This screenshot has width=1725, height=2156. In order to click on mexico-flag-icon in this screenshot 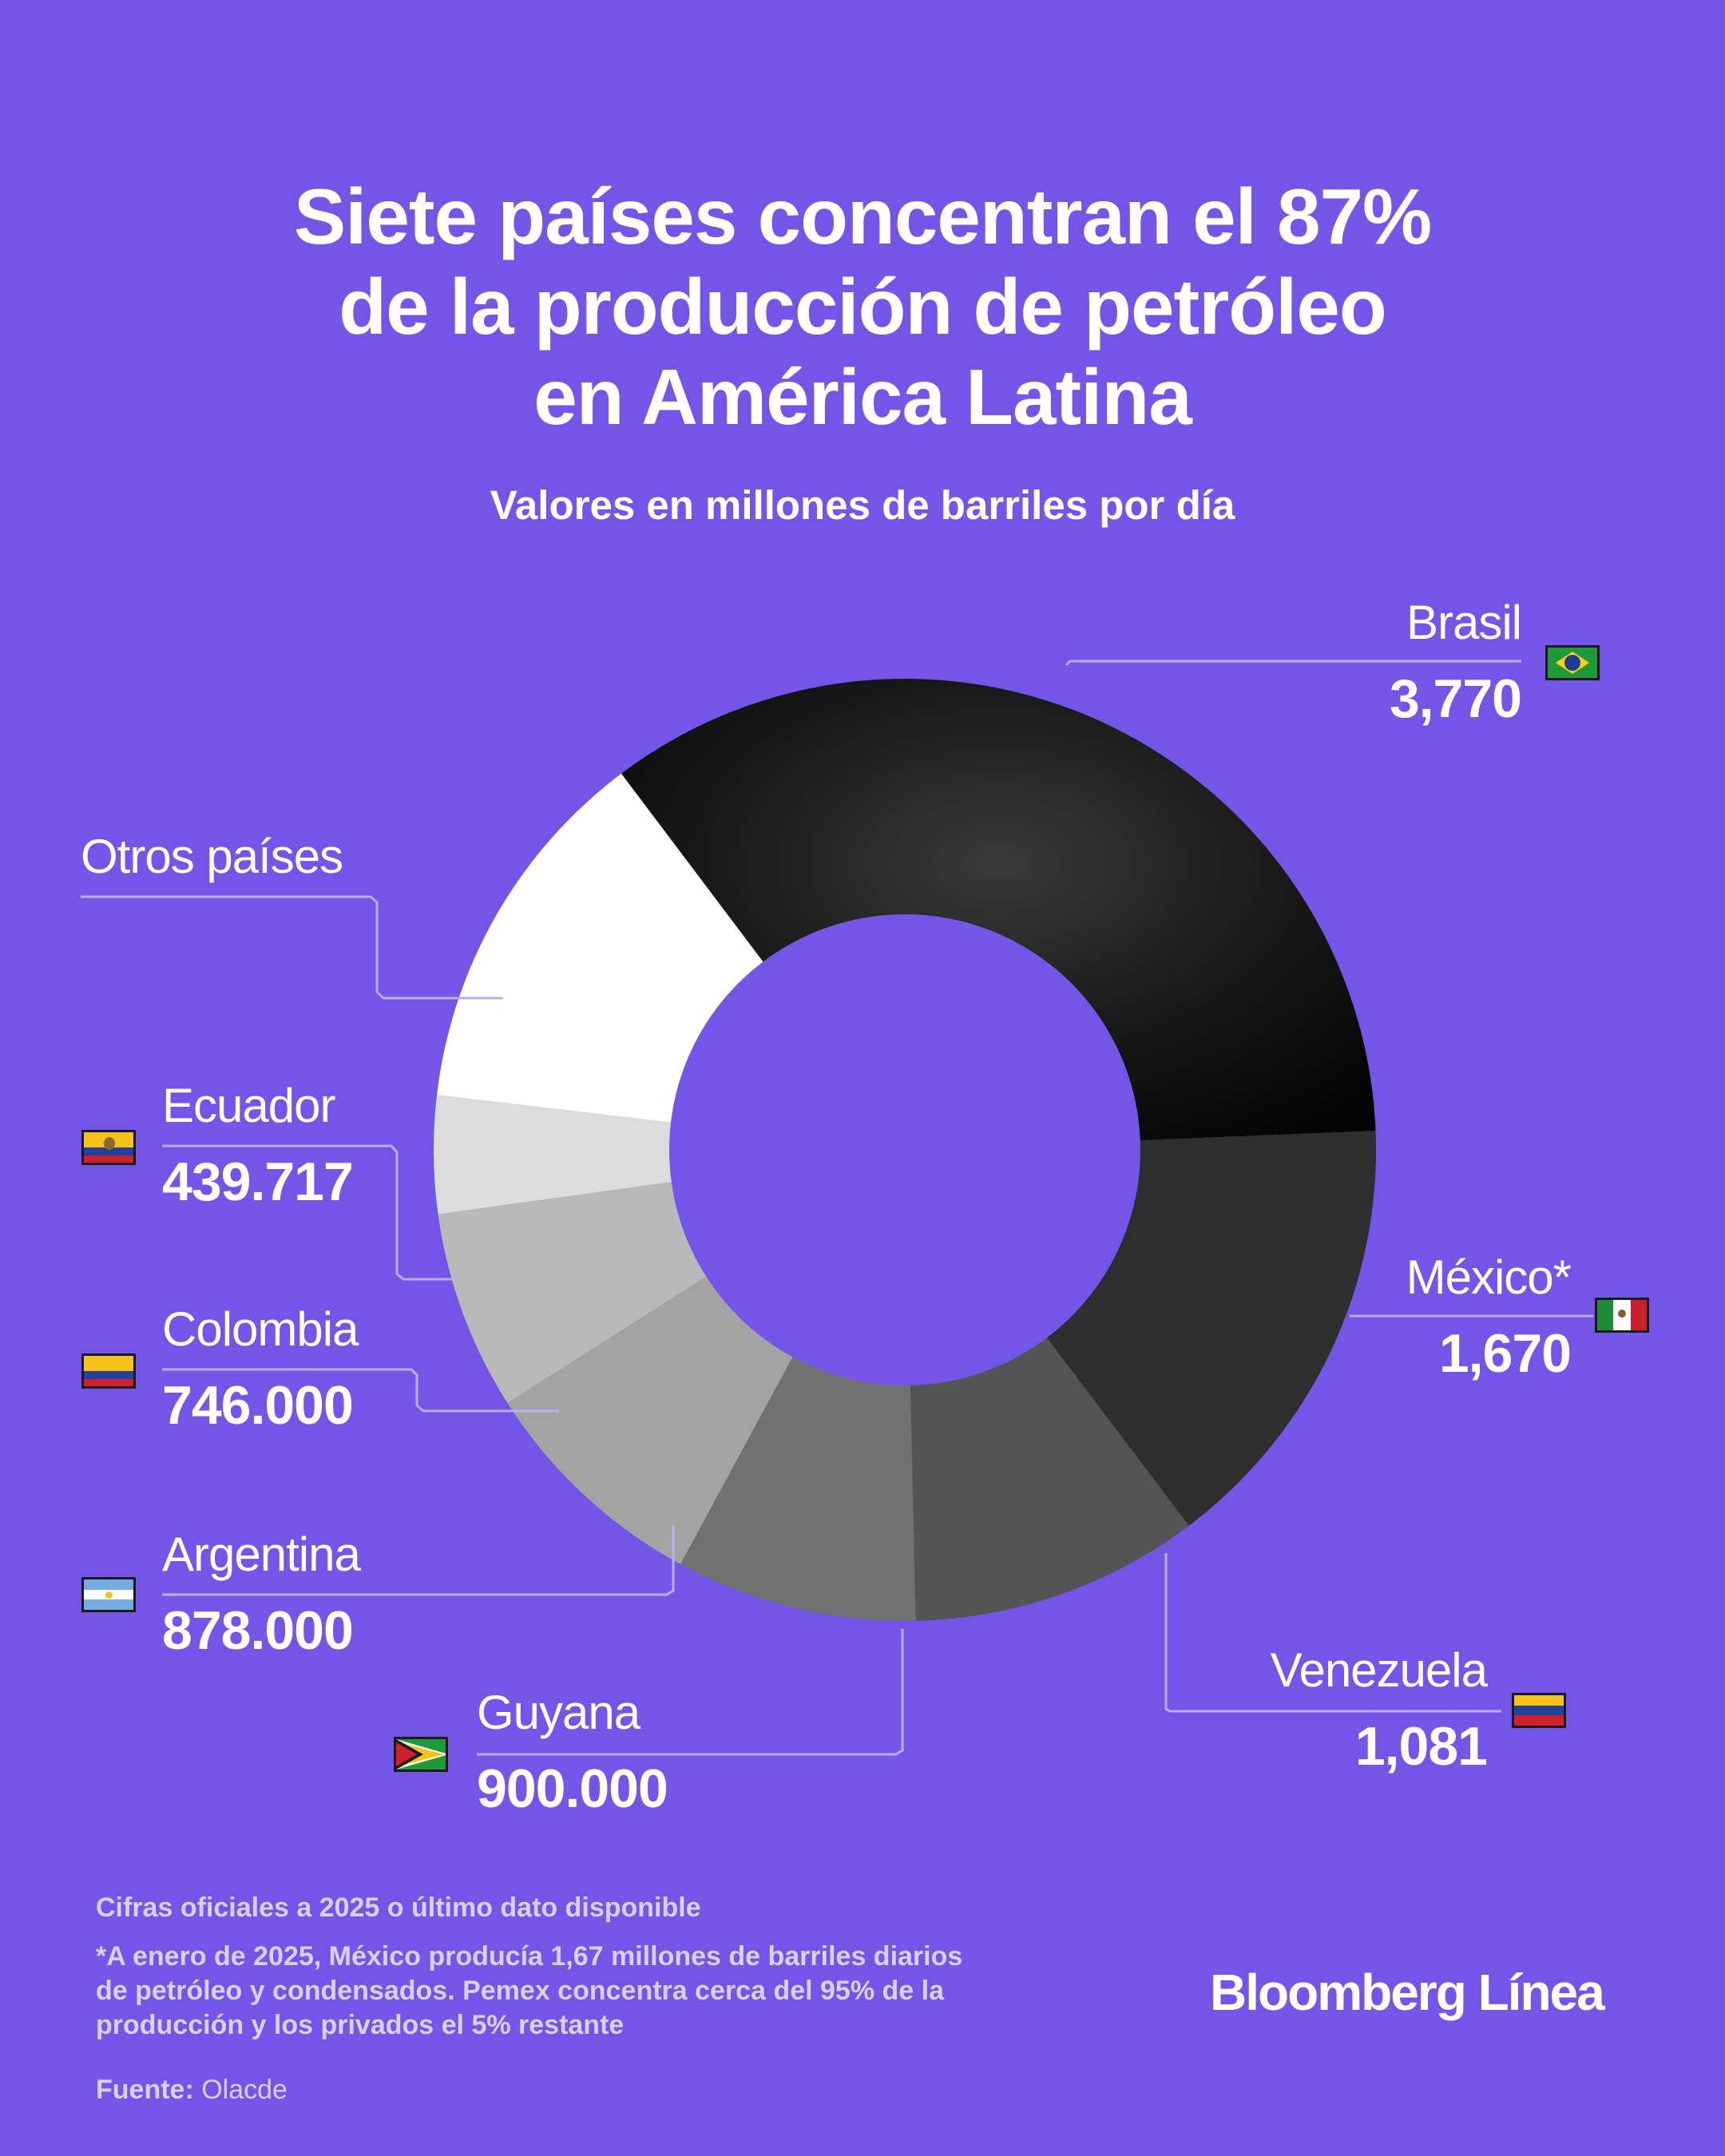, I will do `click(1622, 1315)`.